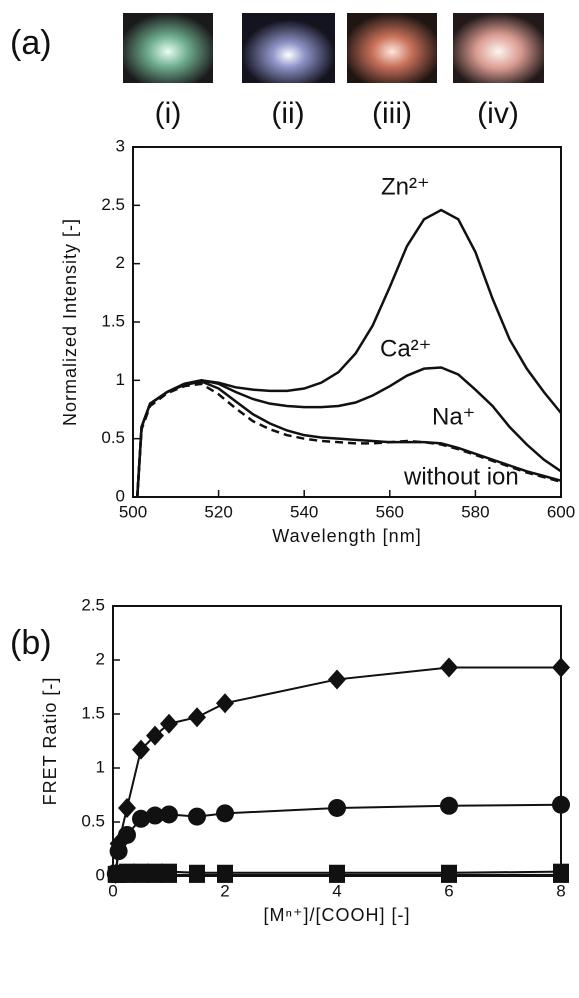 The height and width of the screenshot is (998, 579). I want to click on photo-label: (ii), so click(287, 113).